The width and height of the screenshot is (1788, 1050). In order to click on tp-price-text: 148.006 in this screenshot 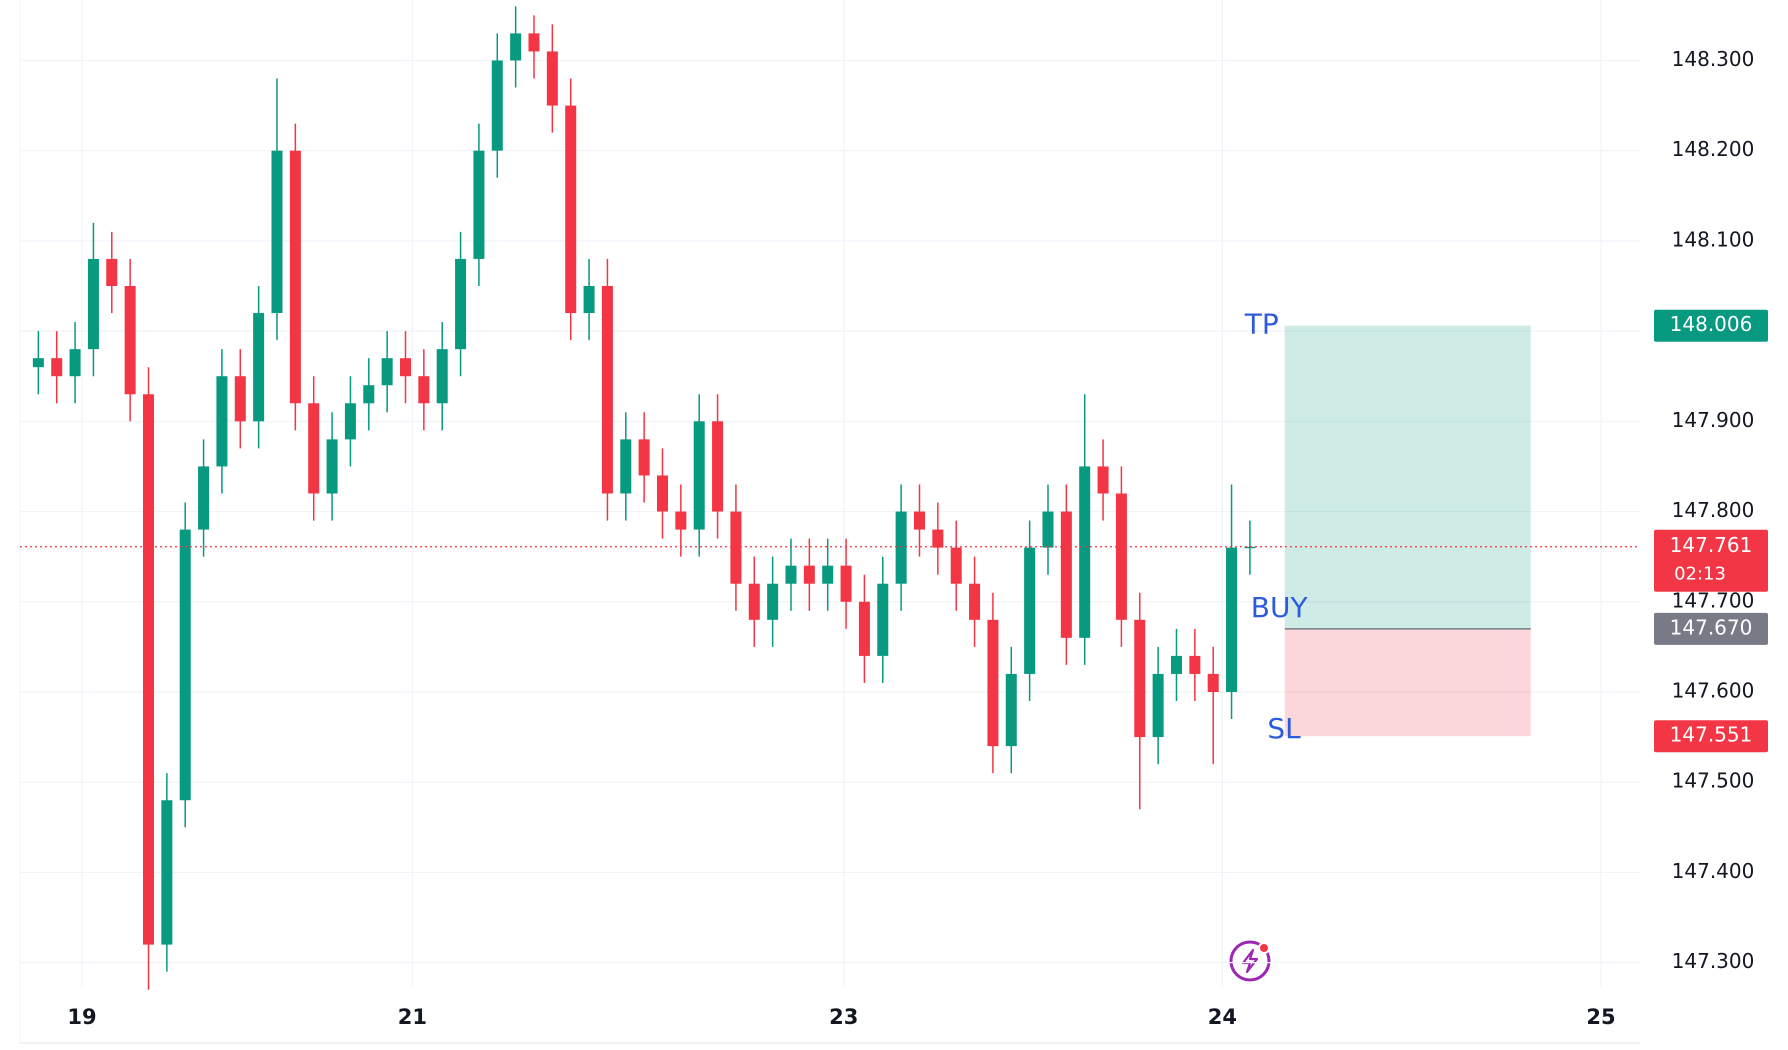, I will do `click(1711, 324)`.